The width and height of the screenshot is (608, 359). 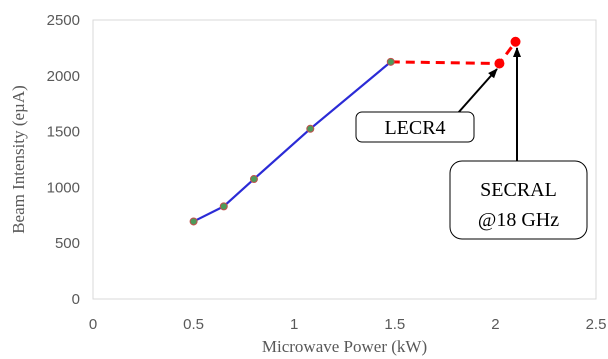 I want to click on x-axis-ticks: 0 0.5 1 1.5 2 2.5, so click(x=348, y=324).